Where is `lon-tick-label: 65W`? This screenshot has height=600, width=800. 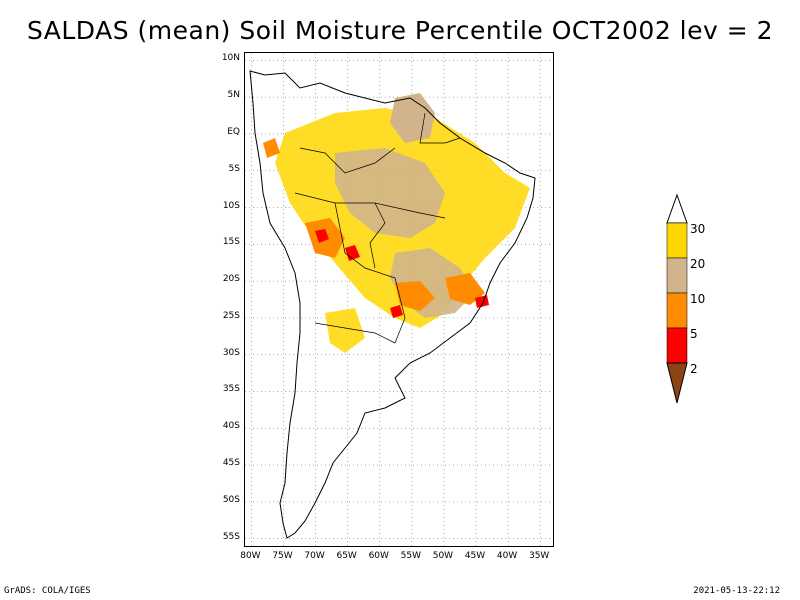 lon-tick-label: 65W is located at coordinates (346, 556).